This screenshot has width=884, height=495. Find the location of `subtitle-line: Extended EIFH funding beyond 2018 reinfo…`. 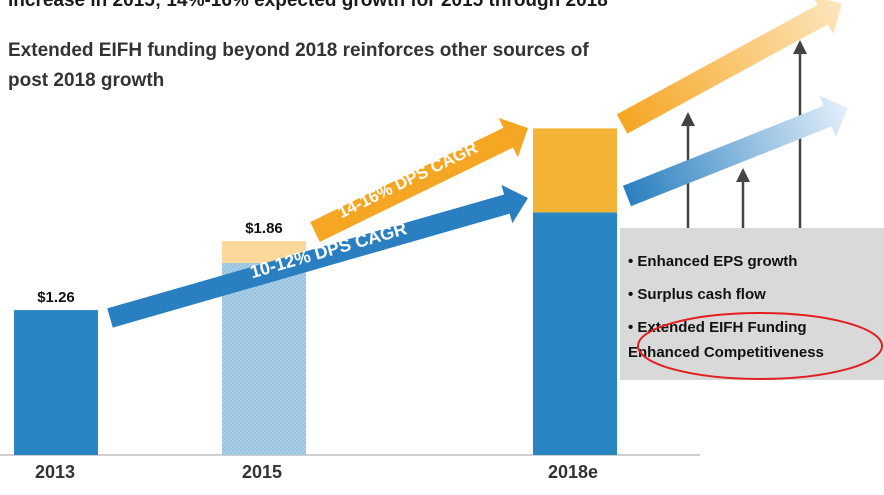

subtitle-line: Extended EIFH funding beyond 2018 reinfo… is located at coordinates (298, 50).